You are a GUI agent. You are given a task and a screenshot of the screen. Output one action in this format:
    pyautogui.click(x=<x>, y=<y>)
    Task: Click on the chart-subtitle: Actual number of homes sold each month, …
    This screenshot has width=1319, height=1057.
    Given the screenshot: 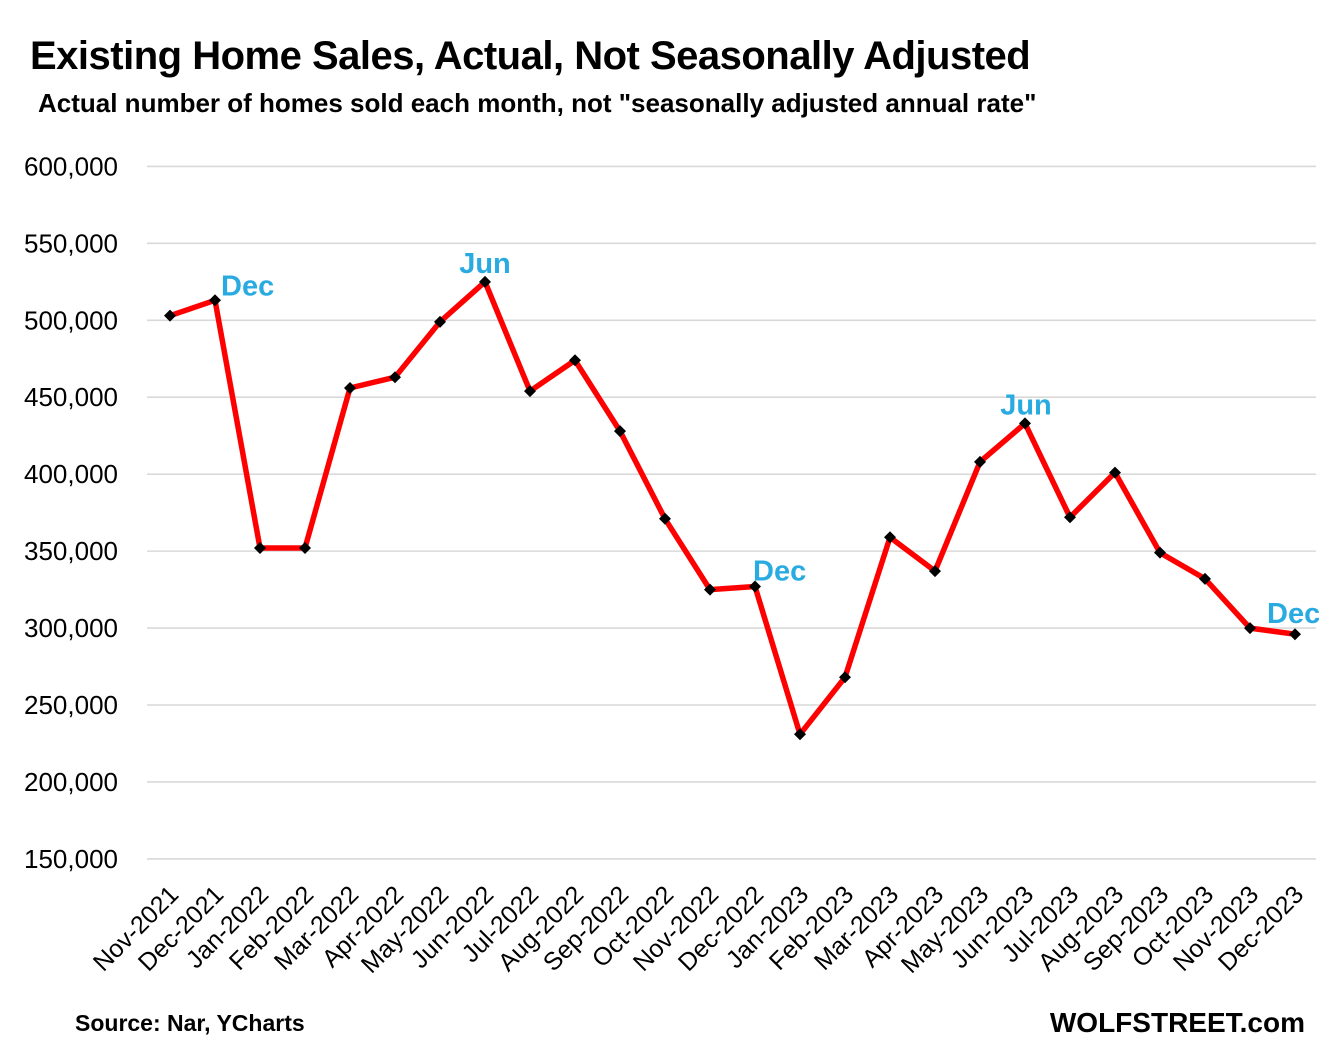 What is the action you would take?
    pyautogui.click(x=537, y=103)
    